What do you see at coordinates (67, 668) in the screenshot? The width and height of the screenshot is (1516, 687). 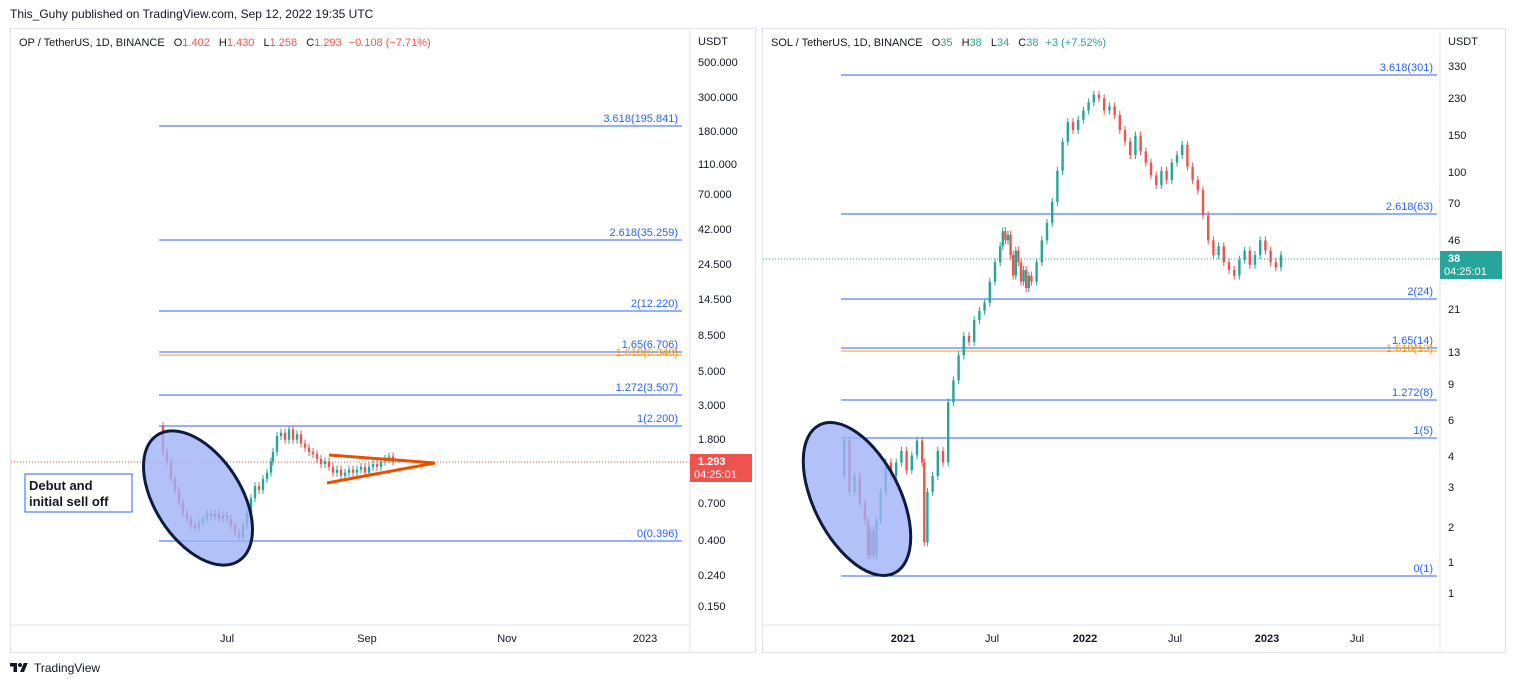 I see `footer-brand: TradingView` at bounding box center [67, 668].